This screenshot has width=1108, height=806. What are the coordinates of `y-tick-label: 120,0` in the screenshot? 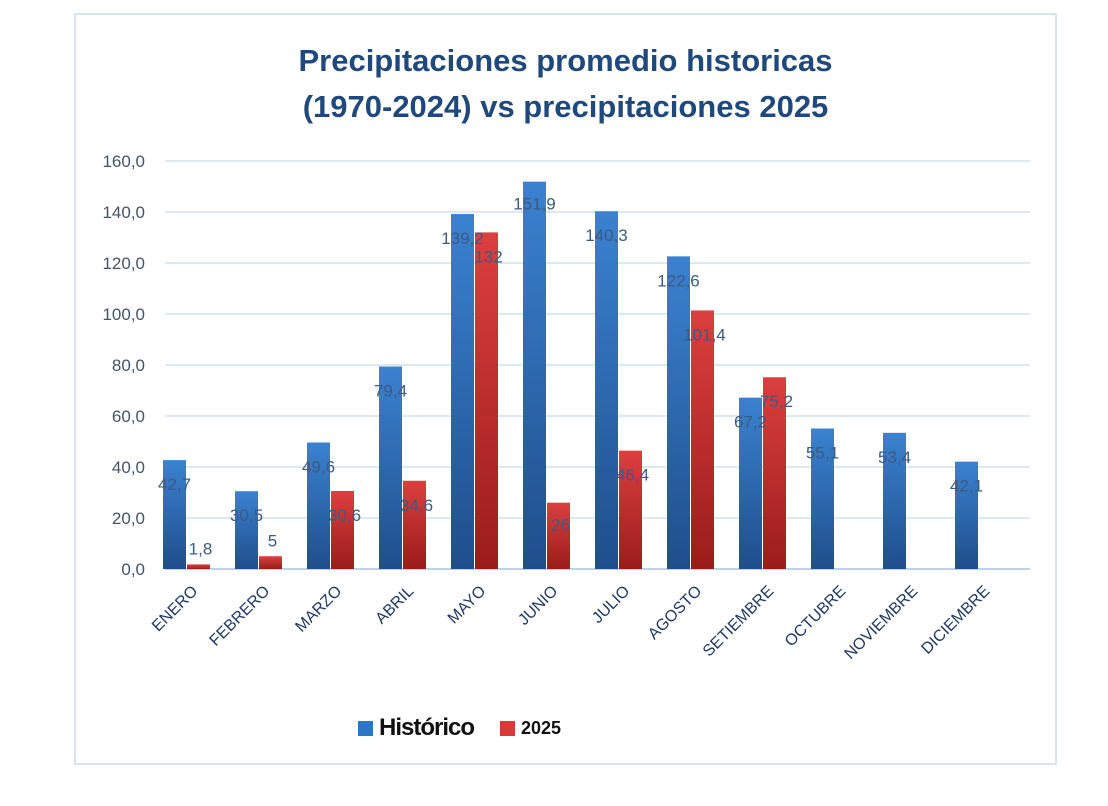 It's located at (123, 263).